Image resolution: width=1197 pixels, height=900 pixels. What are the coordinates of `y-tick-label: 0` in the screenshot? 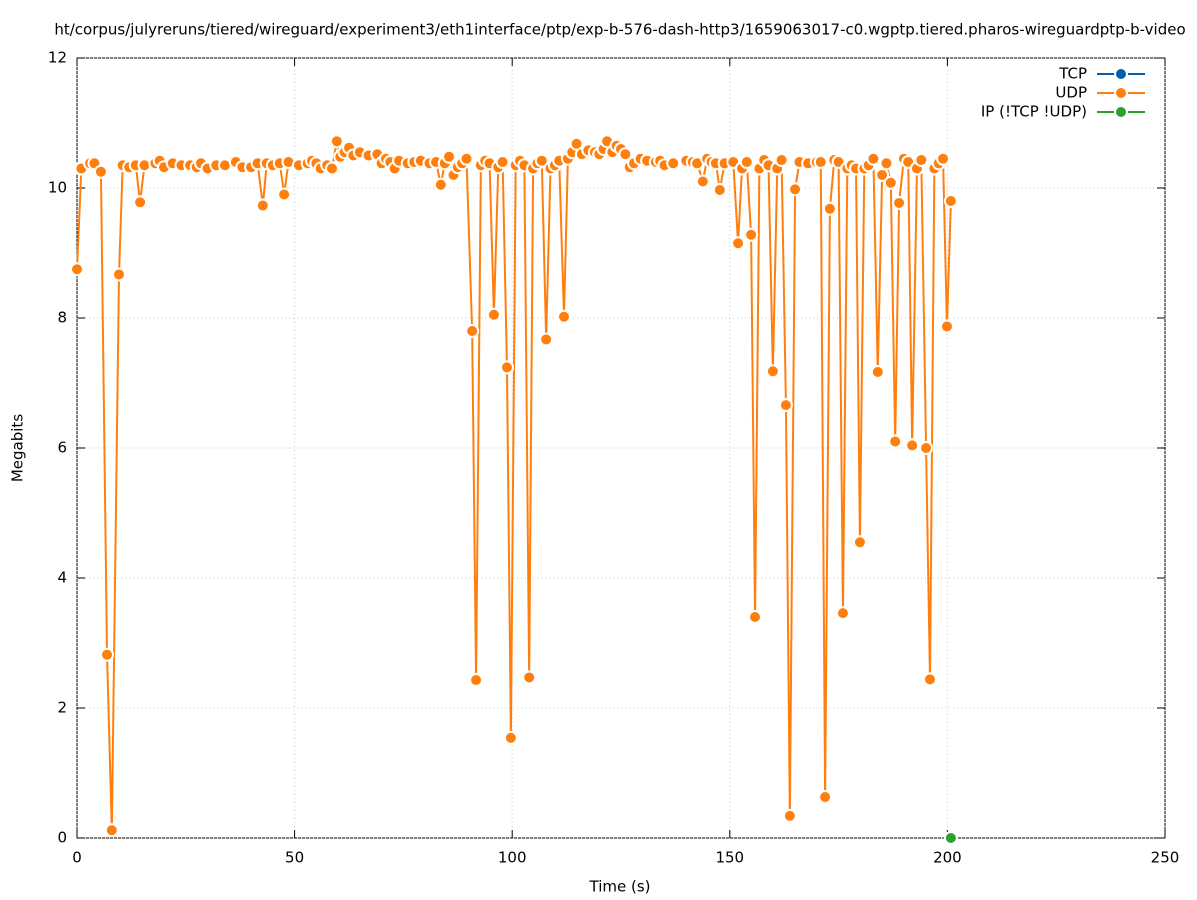 It's located at (62, 838).